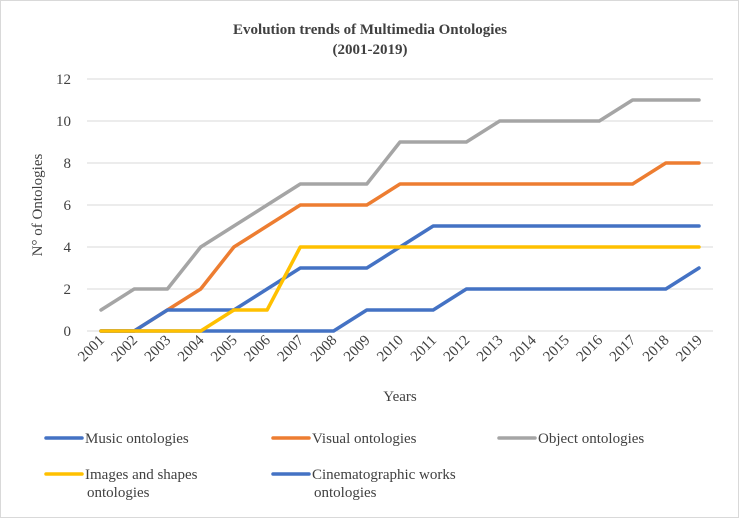 This screenshot has width=739, height=518. I want to click on y-tick-label: 12, so click(63, 80).